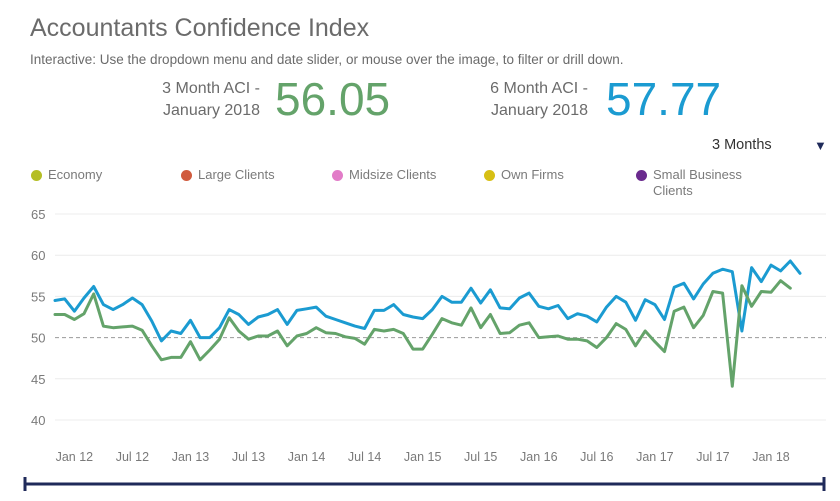 The width and height of the screenshot is (840, 501). I want to click on x-tick-label: Jul 13, so click(248, 457).